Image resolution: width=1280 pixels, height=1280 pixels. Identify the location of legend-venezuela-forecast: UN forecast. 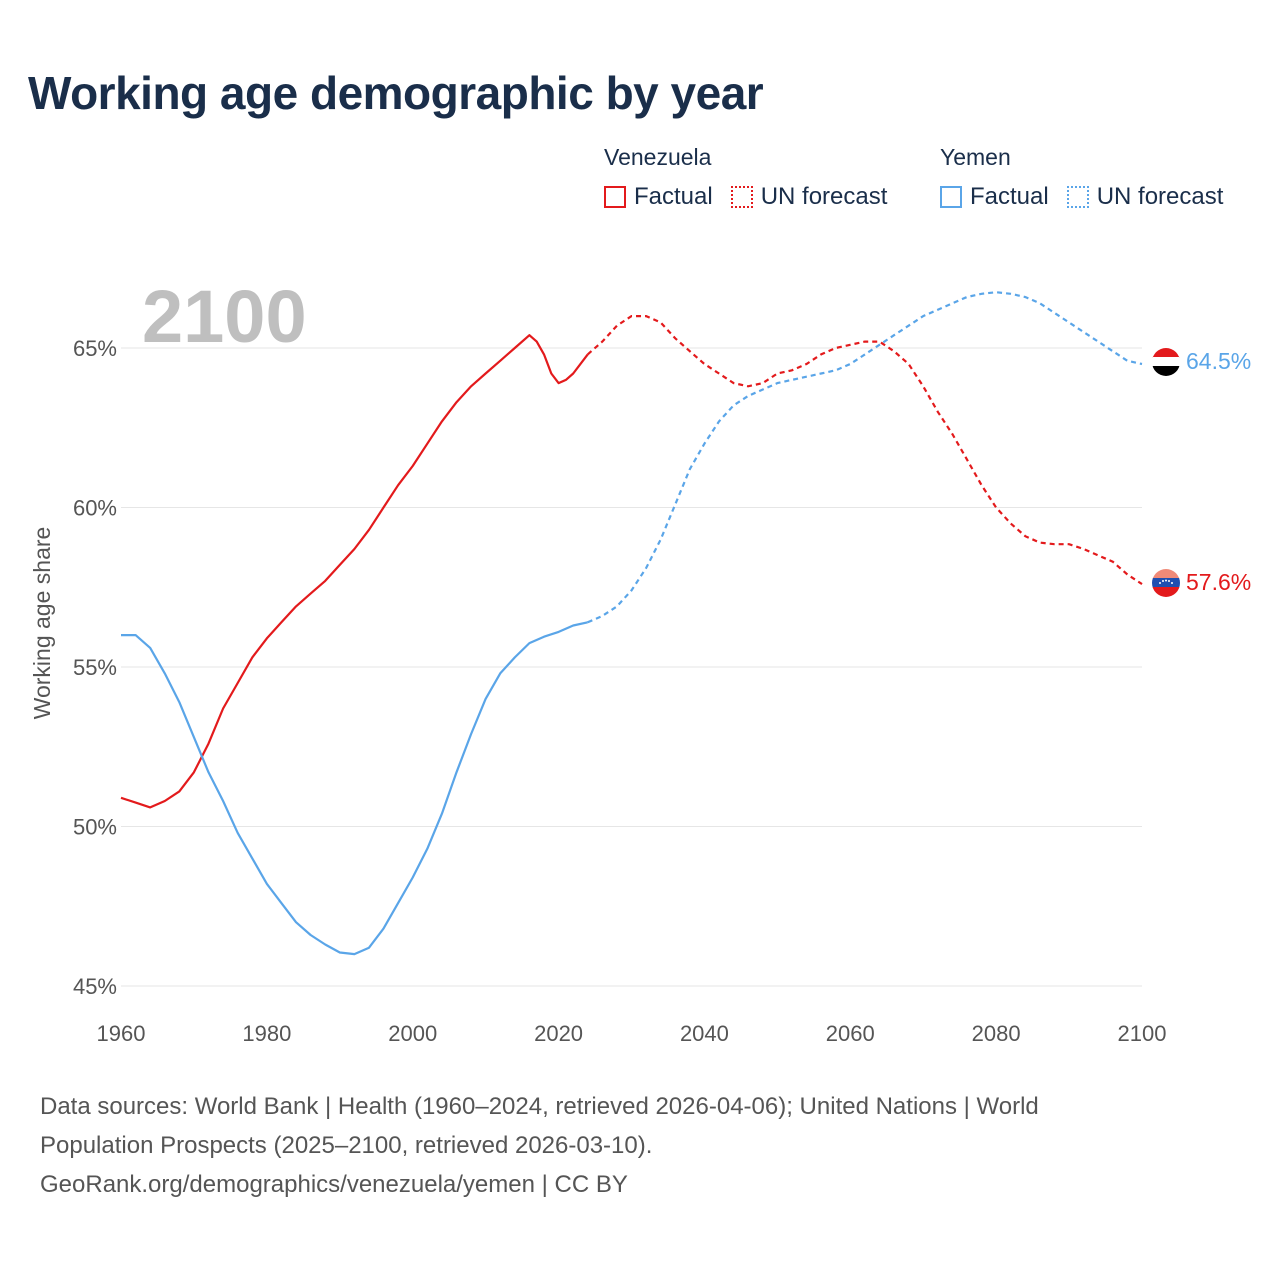
(809, 197).